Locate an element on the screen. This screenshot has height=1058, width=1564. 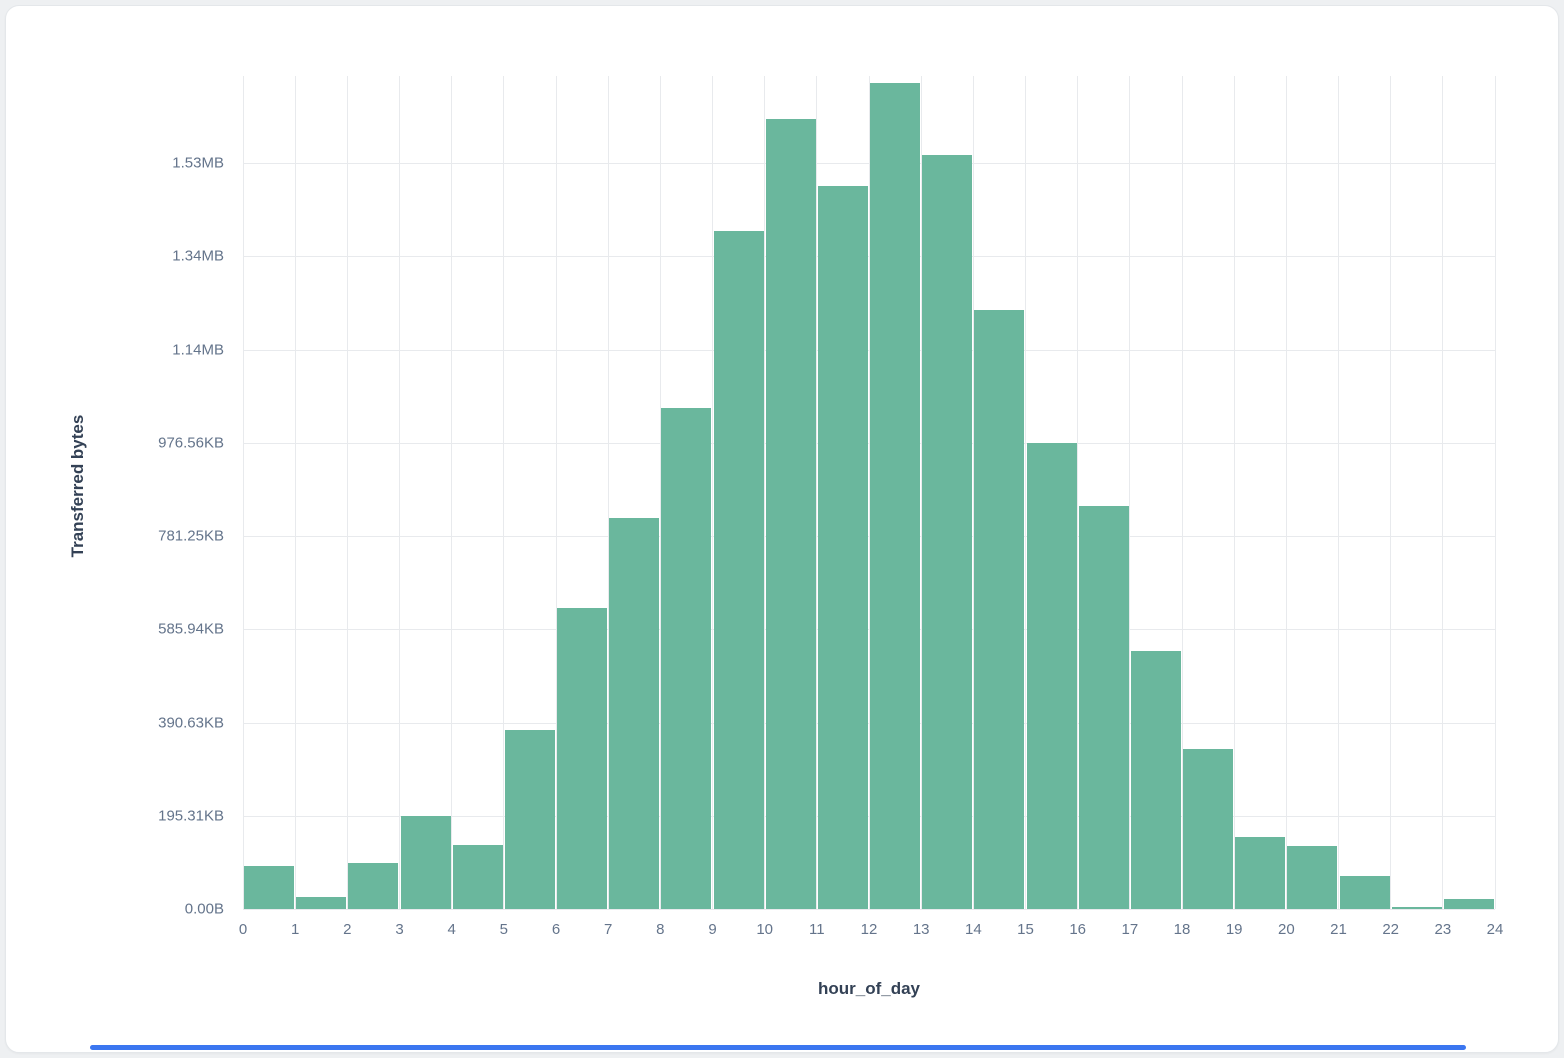
y-tick-label: 781.25KB is located at coordinates (191, 536).